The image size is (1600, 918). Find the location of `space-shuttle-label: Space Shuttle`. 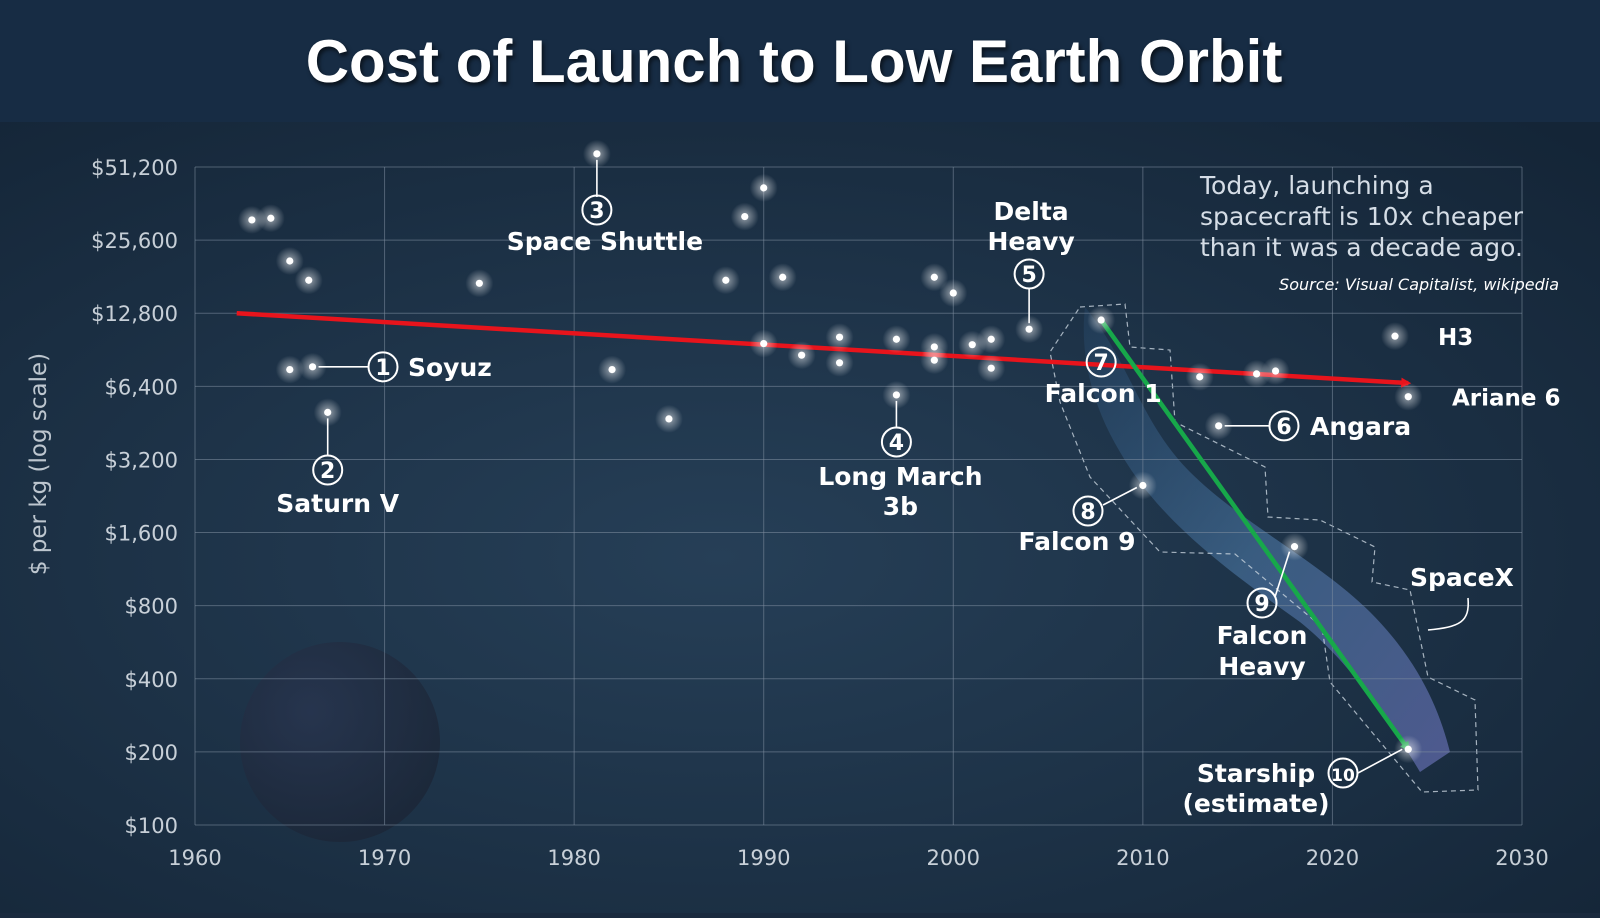

space-shuttle-label: Space Shuttle is located at coordinates (605, 241).